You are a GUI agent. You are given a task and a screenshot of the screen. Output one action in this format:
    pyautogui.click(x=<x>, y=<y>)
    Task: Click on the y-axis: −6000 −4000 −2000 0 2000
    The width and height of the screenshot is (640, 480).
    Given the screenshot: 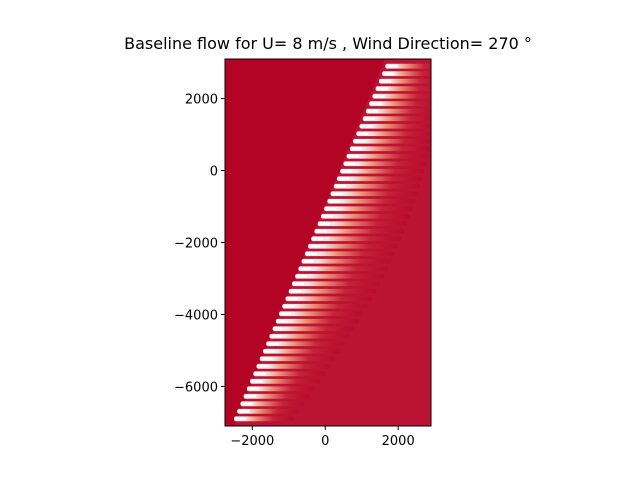 What is the action you would take?
    pyautogui.click(x=199, y=244)
    